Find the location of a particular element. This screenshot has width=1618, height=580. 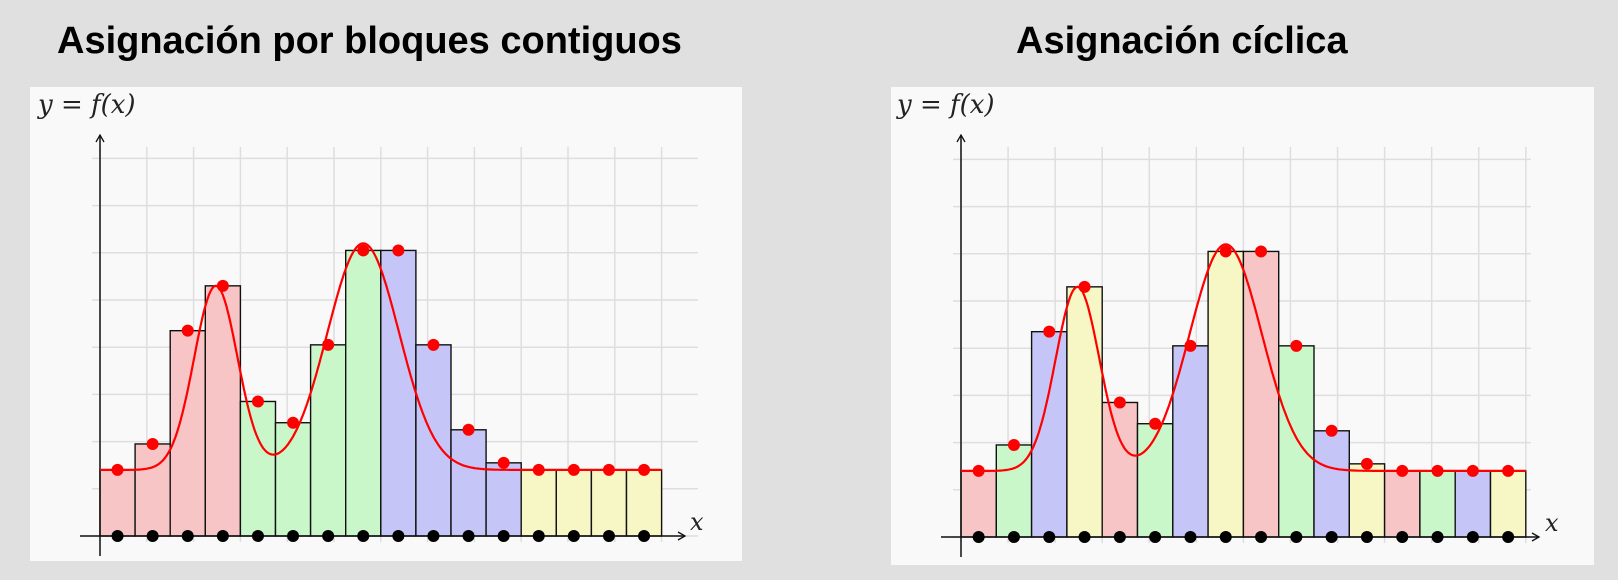

panel-title-cyclic: Asignación cíclica is located at coordinates (1182, 41).